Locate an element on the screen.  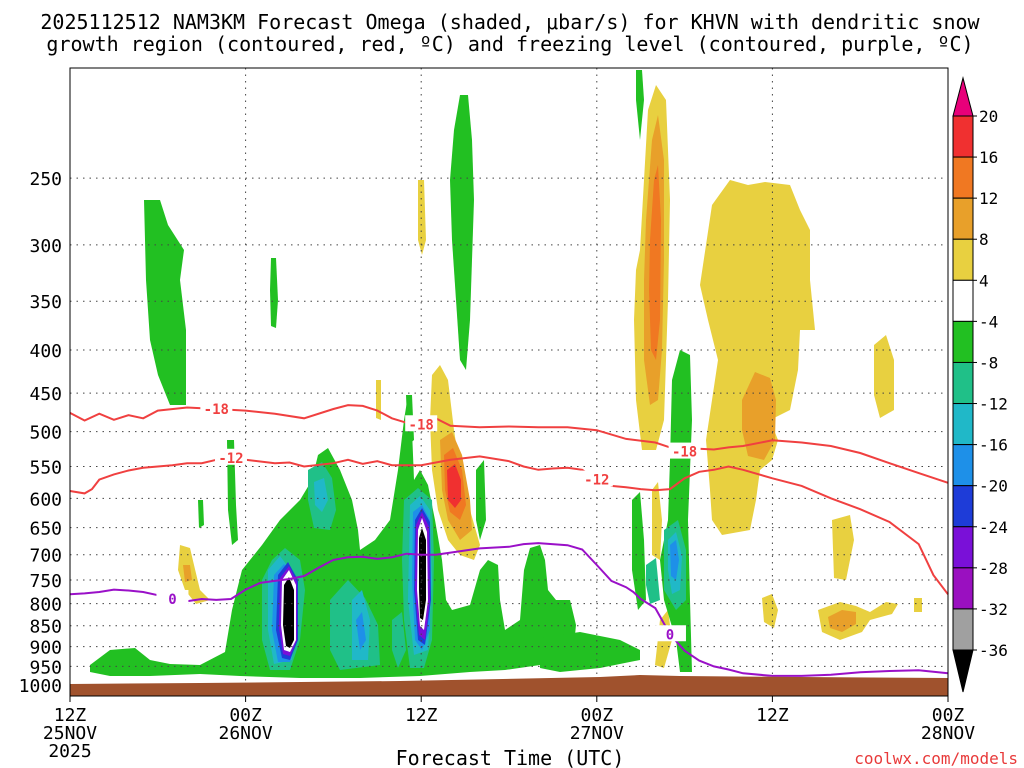
credit-text: coolwx.com/models is located at coordinates (936, 758).